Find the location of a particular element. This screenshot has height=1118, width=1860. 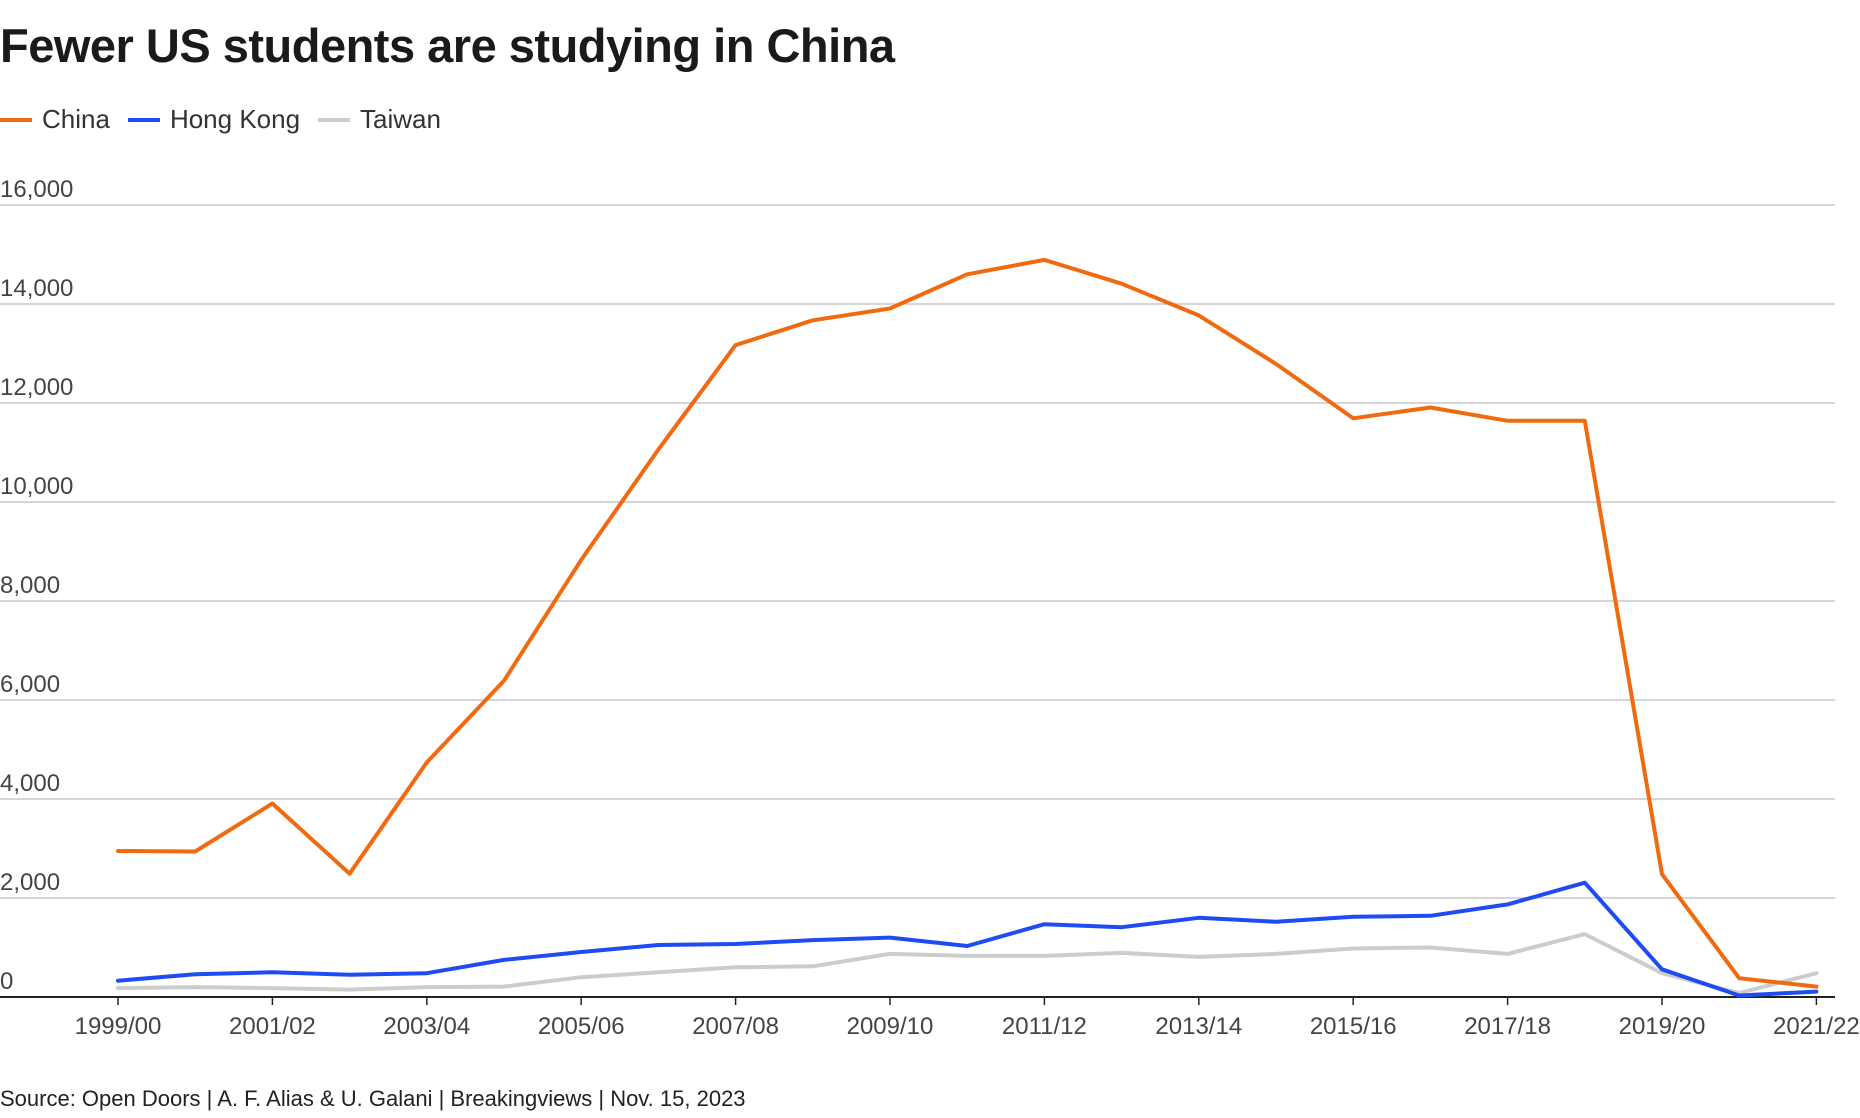

legend-item-taiwan: Taiwan is located at coordinates (379, 119).